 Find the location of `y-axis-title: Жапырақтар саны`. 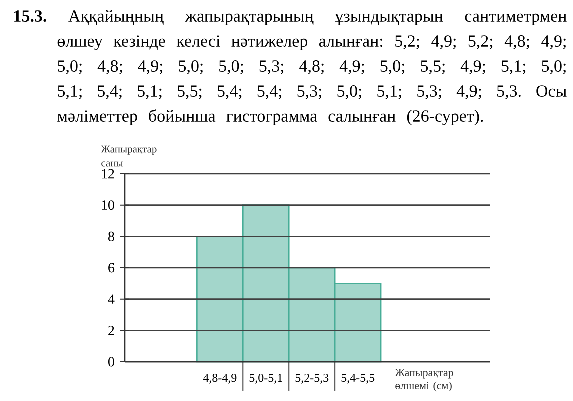

y-axis-title: Жапырақтар саны is located at coordinates (129, 156).